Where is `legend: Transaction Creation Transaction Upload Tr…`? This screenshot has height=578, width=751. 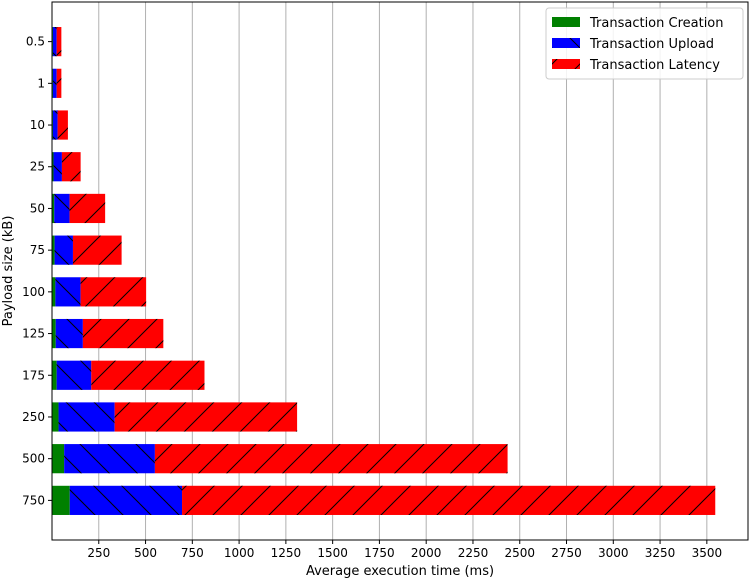
legend: Transaction Creation Transaction Upload Tr… is located at coordinates (644, 43).